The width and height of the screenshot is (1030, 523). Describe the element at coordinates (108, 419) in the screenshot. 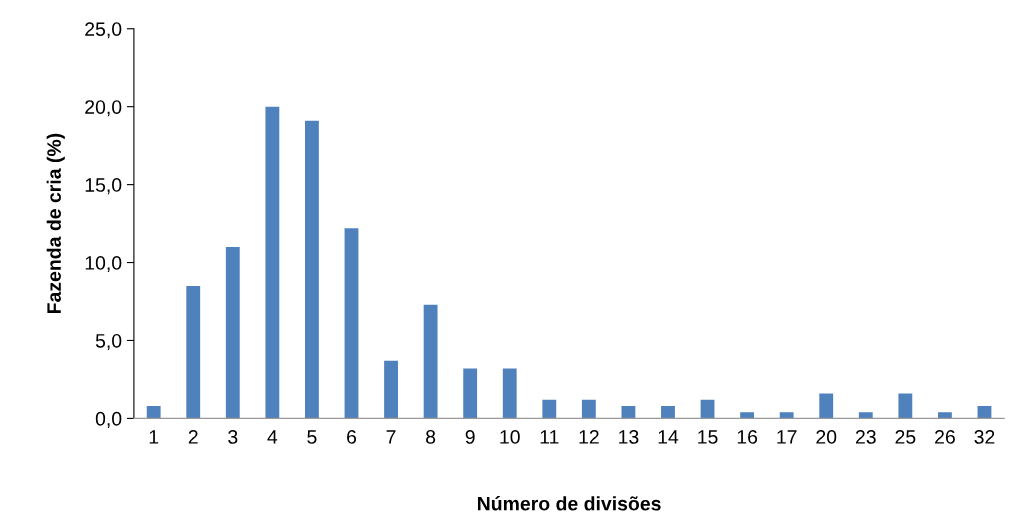

I see `y-tick-label: 0,0` at that location.